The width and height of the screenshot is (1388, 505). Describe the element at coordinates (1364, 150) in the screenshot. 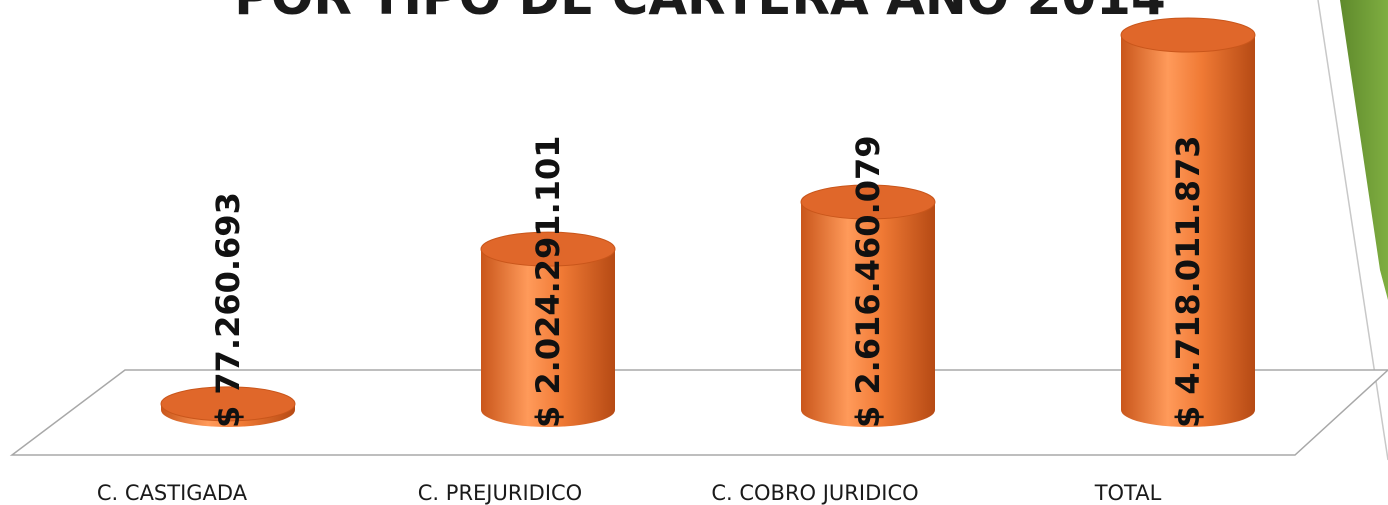

I see `decorative-green-accent` at that location.